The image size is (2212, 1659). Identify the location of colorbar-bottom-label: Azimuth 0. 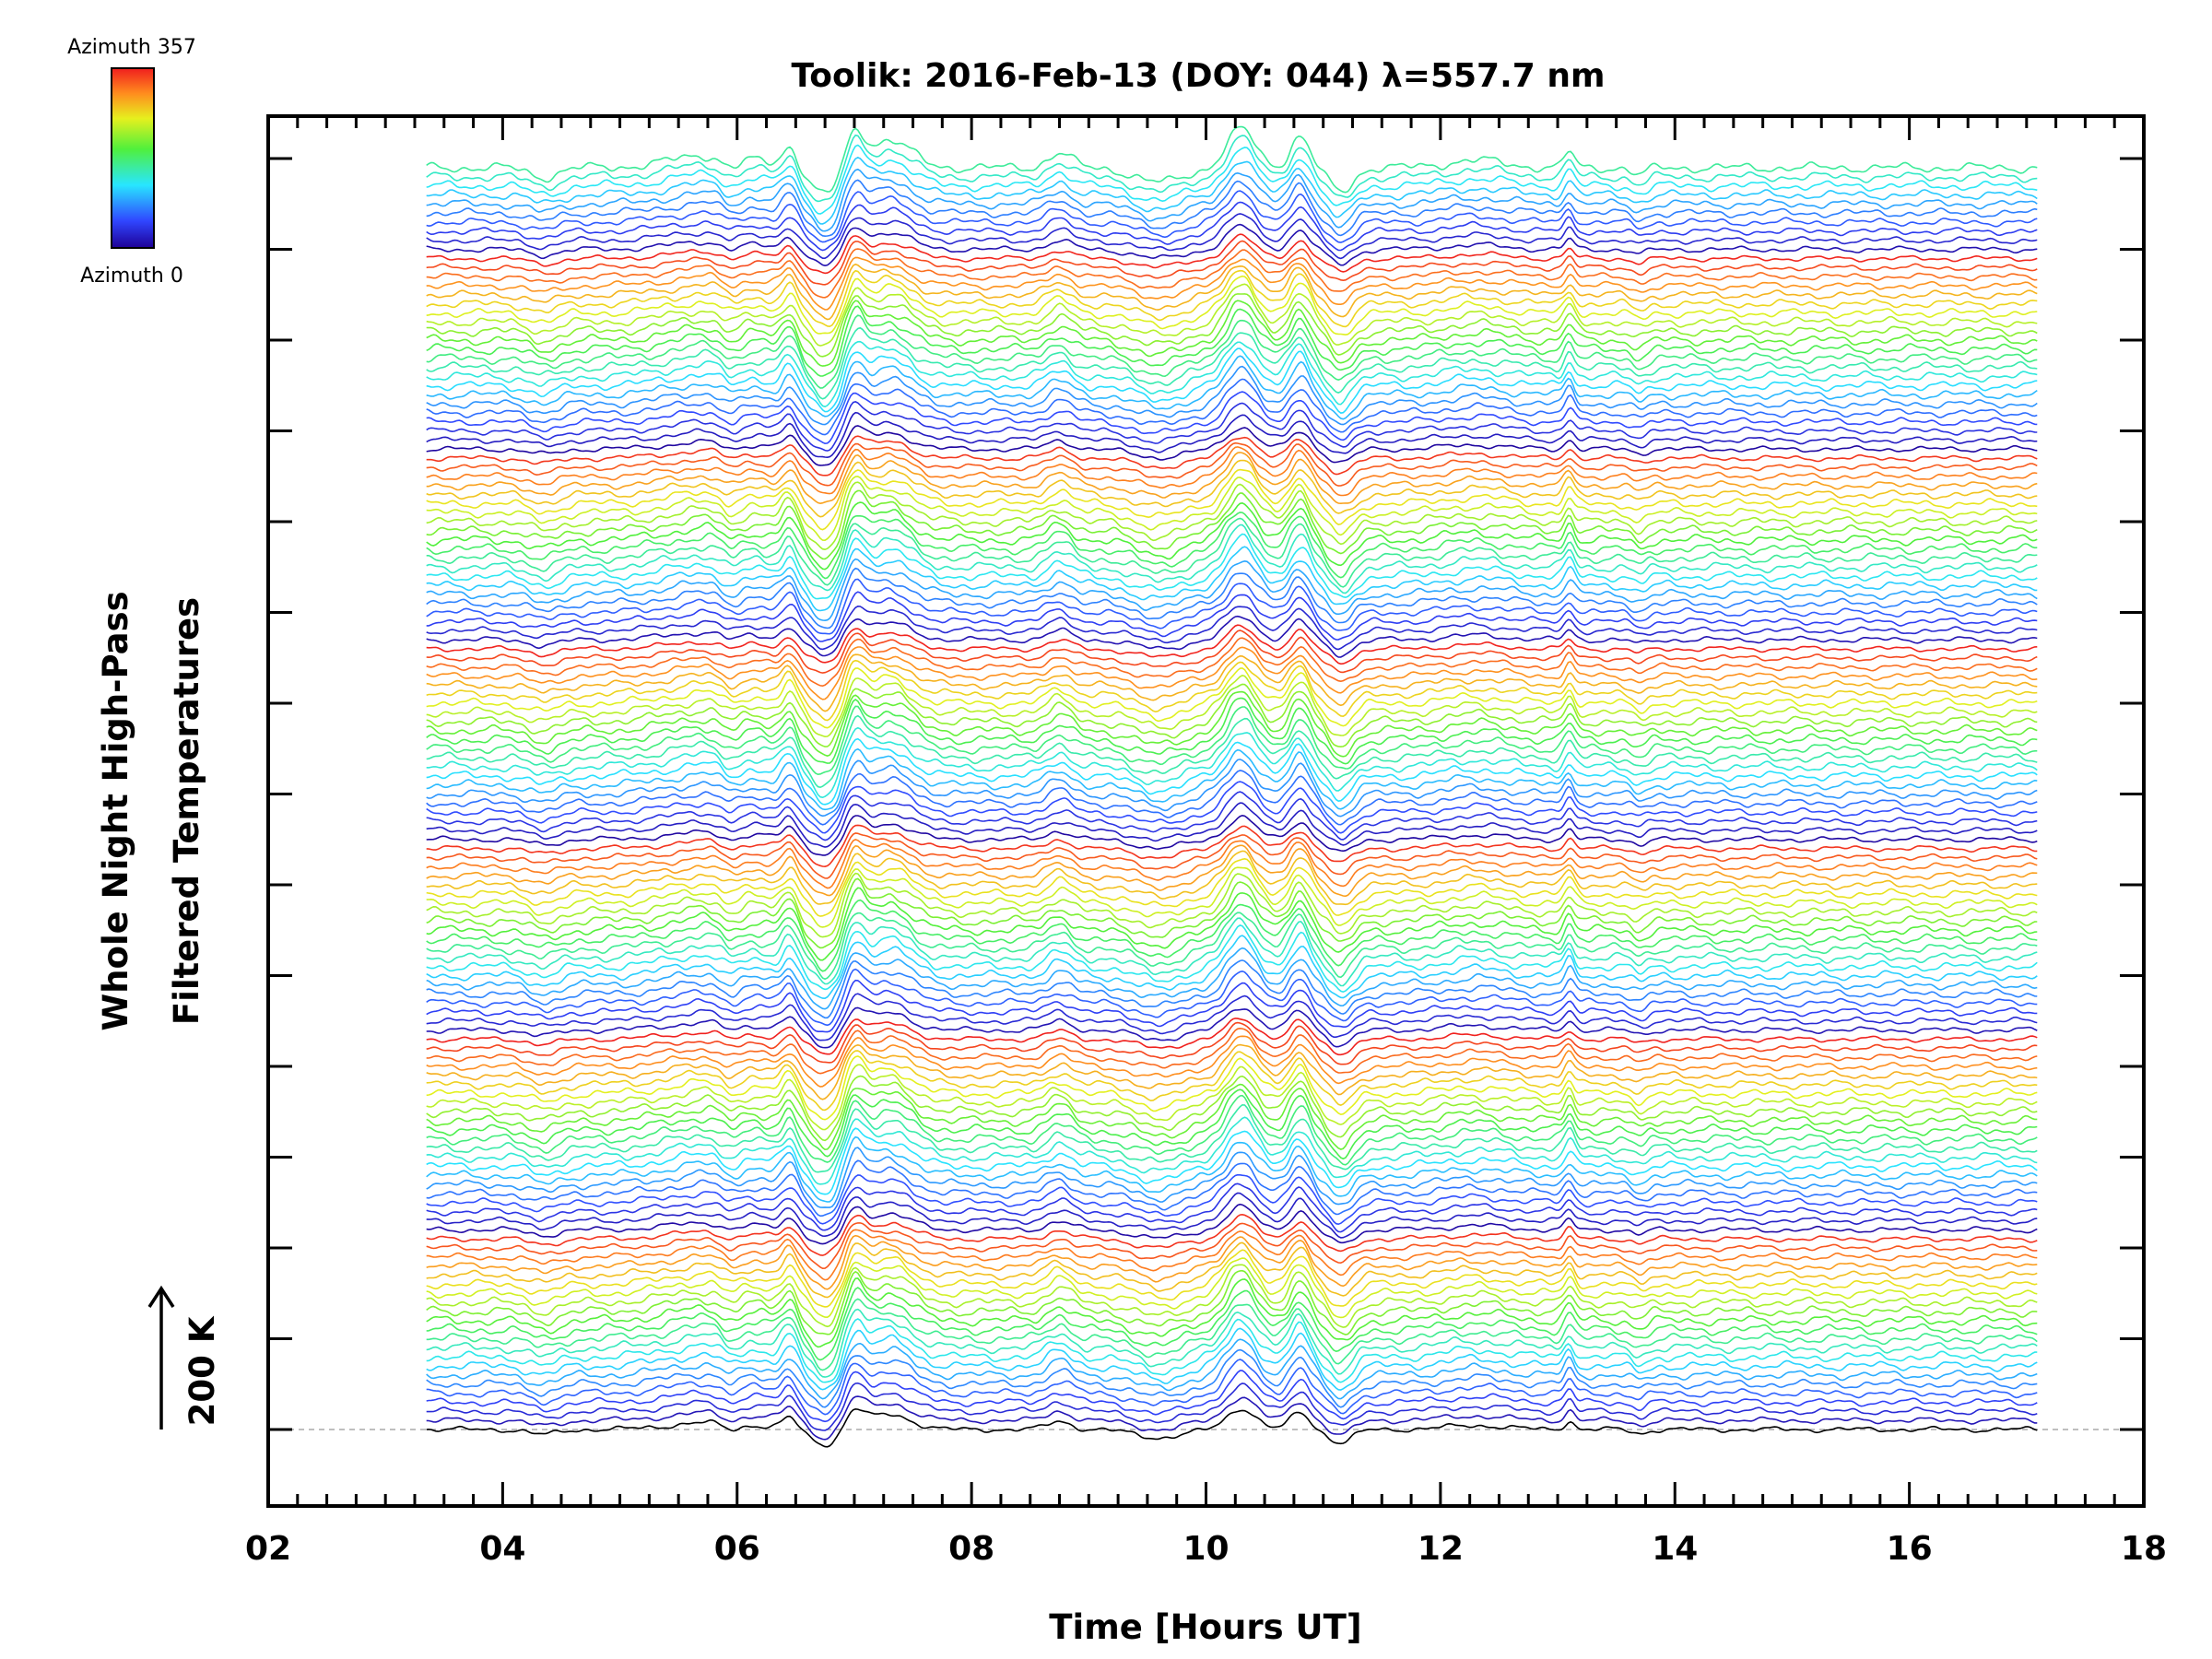
(131, 276).